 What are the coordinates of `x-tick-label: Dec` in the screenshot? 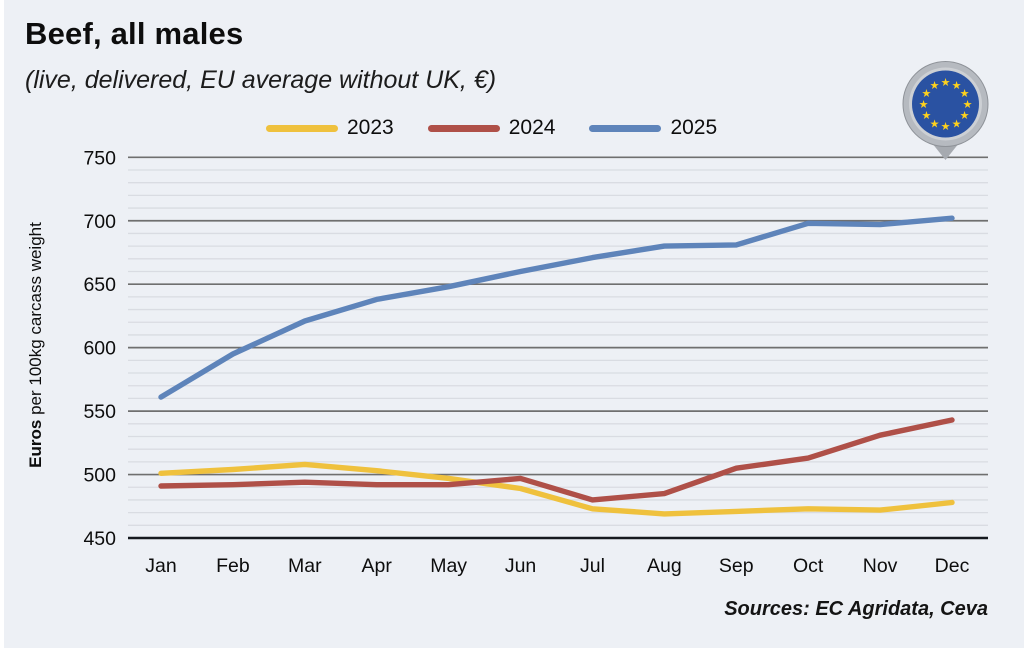 It's located at (952, 566).